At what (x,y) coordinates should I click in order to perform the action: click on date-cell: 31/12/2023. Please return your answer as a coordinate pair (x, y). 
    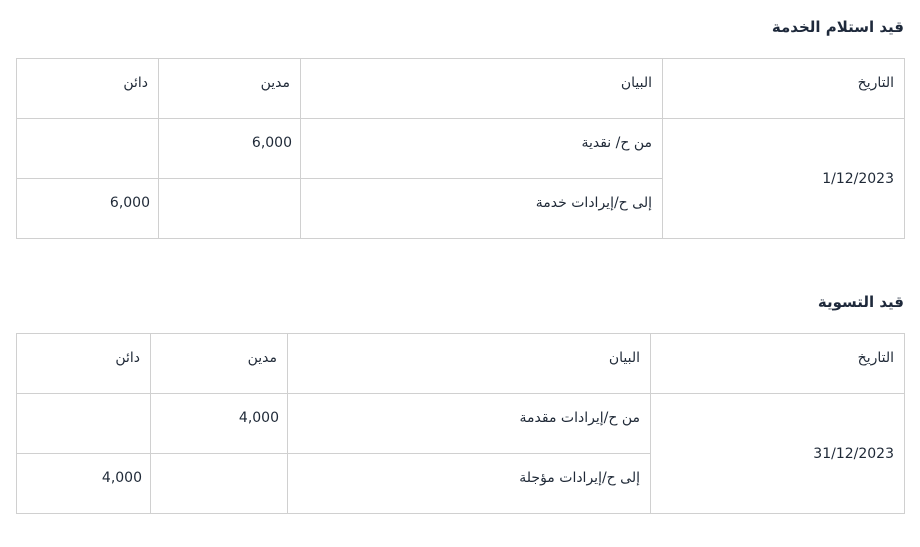
    Looking at the image, I should click on (777, 453).